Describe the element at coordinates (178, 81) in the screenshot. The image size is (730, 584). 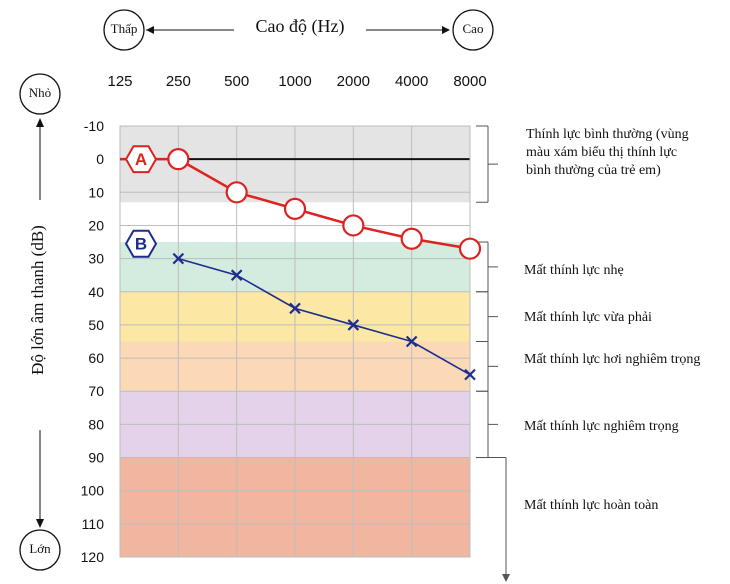
I see `x-tick-label: 250` at that location.